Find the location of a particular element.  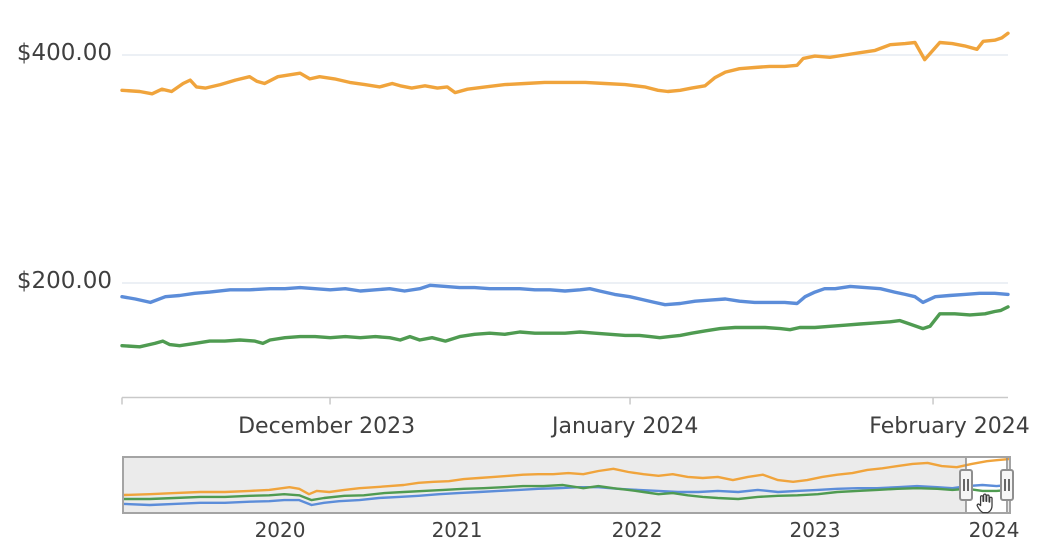

navigator-left-handle is located at coordinates (965, 485).